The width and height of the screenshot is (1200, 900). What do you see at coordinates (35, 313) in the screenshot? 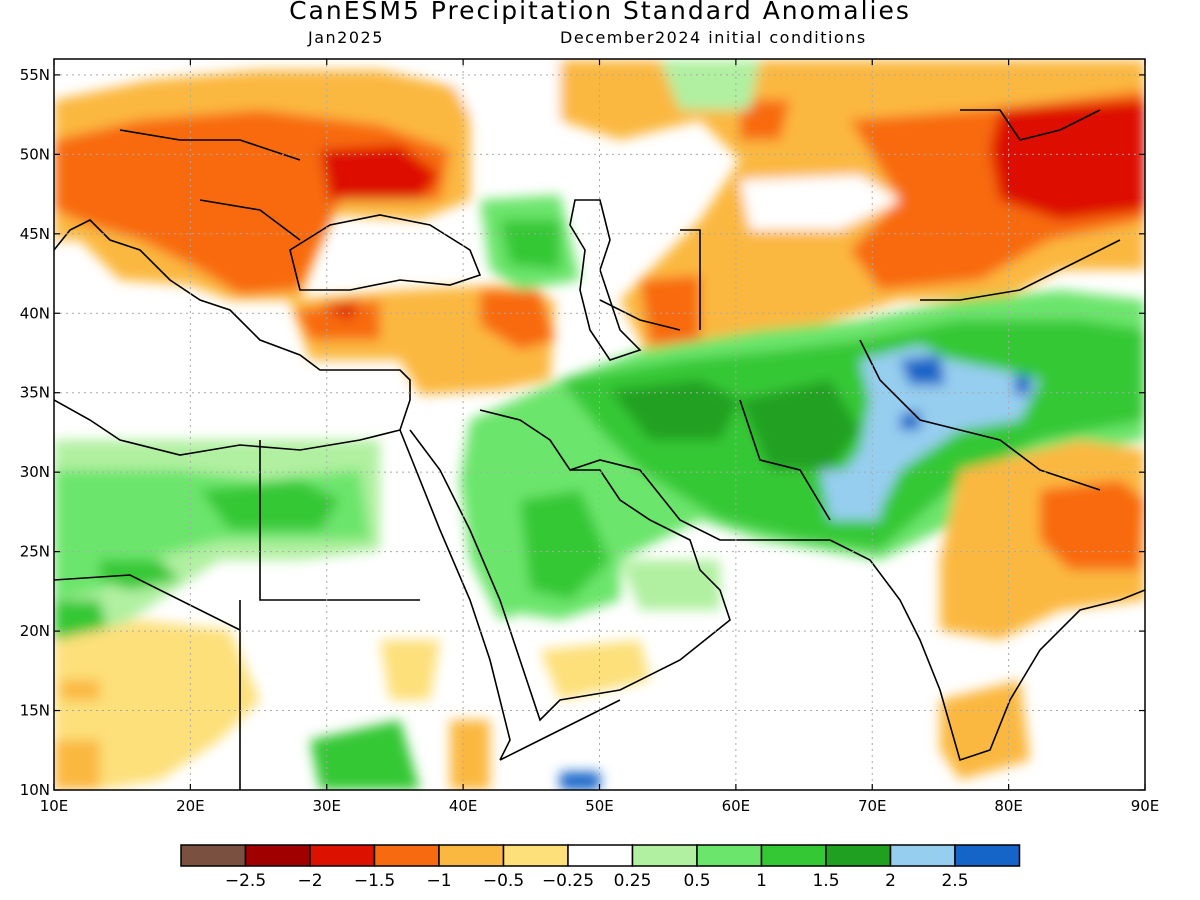
I see `lat-tick-label: 40N` at bounding box center [35, 313].